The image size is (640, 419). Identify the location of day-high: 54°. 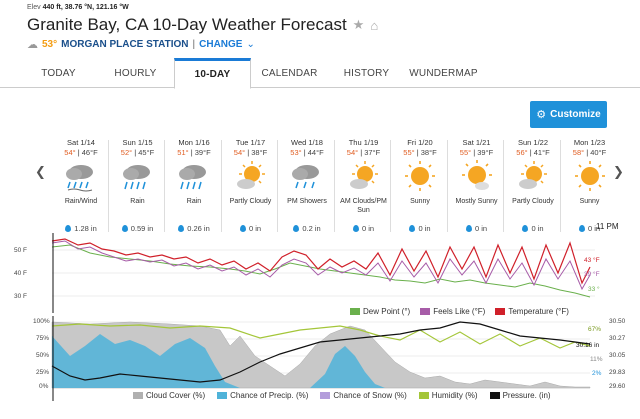
(239, 152).